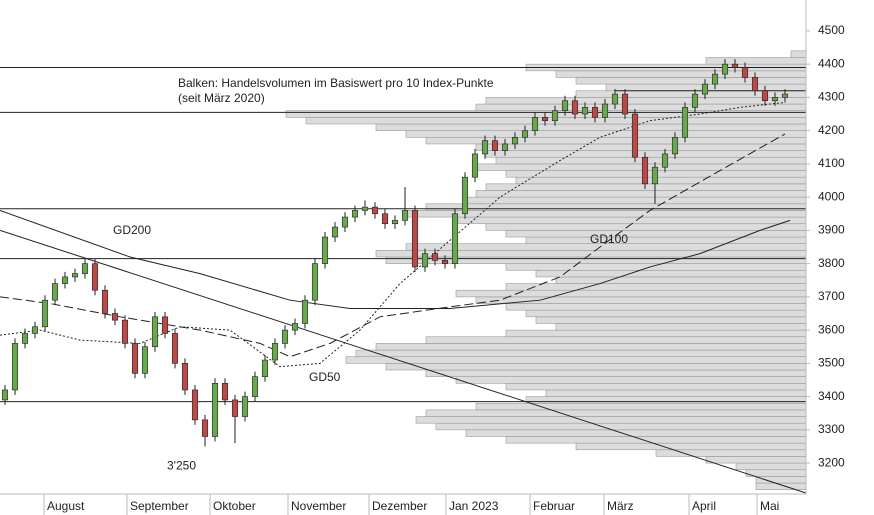 This screenshot has width=874, height=515. I want to click on y-tick-label: 4300, so click(831, 97).